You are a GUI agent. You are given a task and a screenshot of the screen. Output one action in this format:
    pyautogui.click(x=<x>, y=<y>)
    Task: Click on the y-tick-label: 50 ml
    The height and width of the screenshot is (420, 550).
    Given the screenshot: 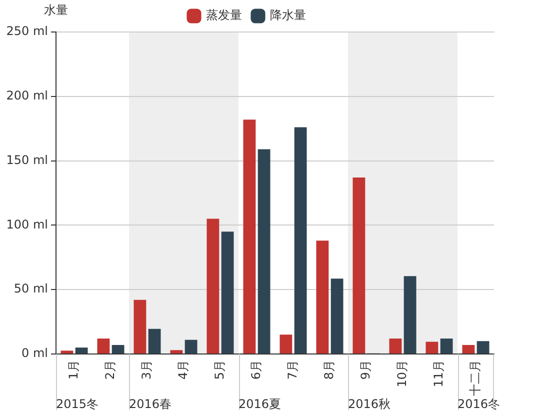 What is the action you would take?
    pyautogui.click(x=31, y=289)
    